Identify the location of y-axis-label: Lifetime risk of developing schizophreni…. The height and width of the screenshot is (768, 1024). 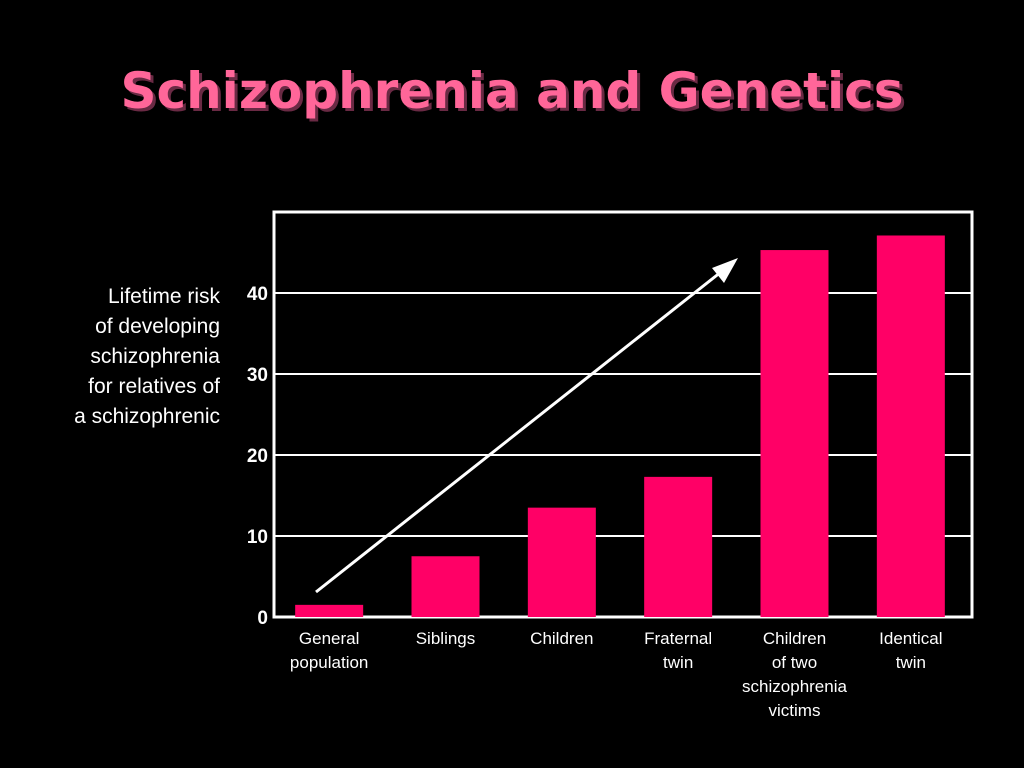
(115, 357).